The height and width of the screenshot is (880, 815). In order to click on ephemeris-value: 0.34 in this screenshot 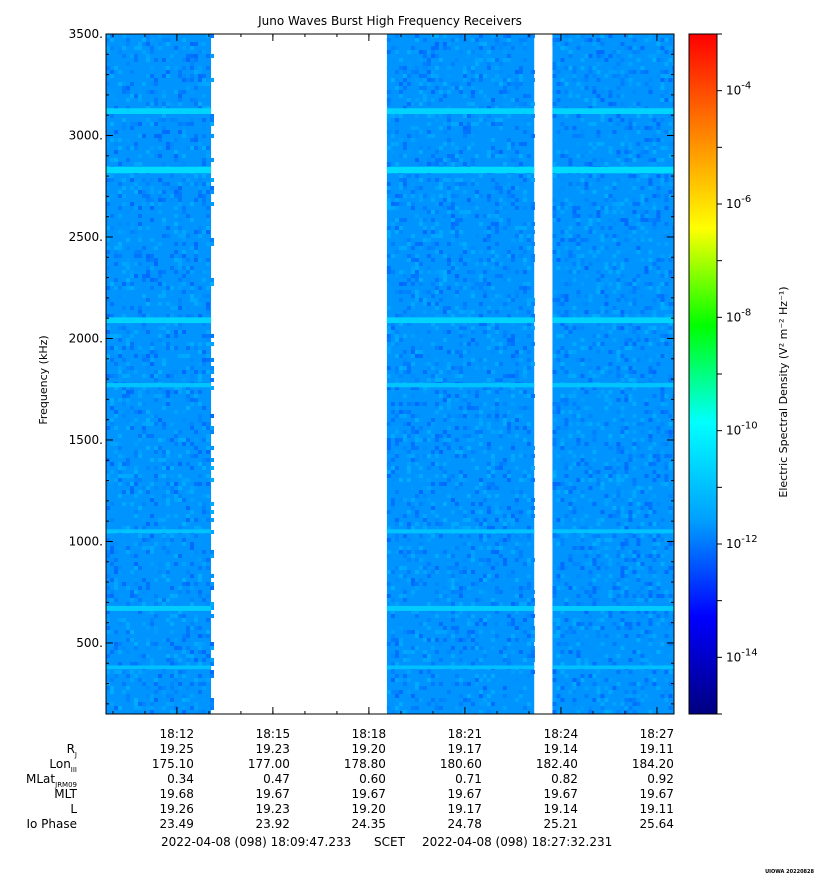, I will do `click(180, 779)`.